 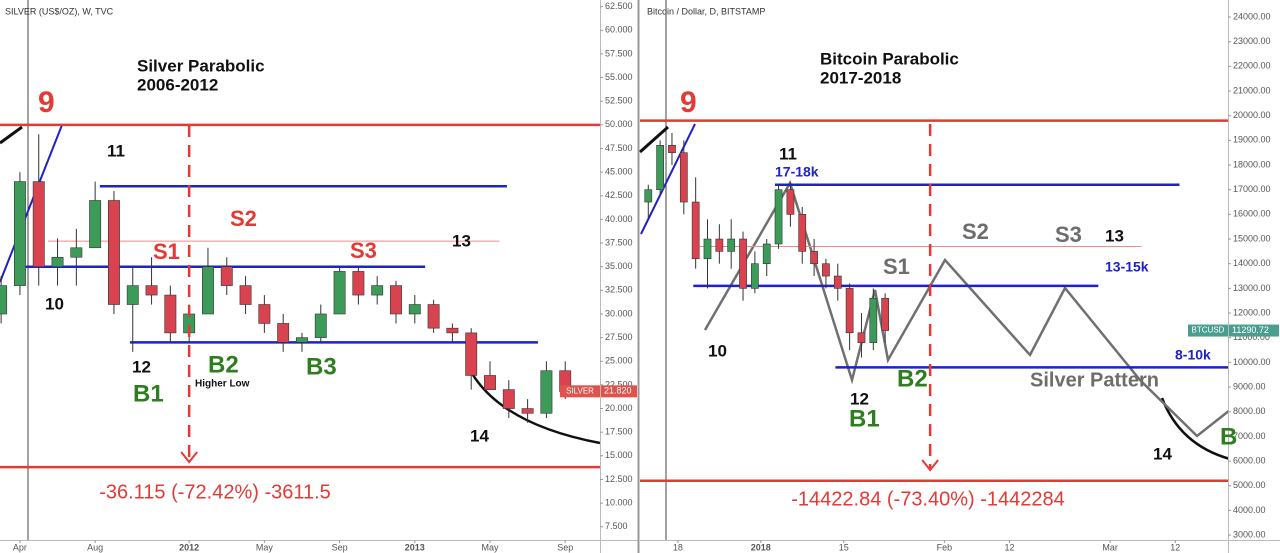 What do you see at coordinates (1249, 485) in the screenshot?
I see `y-tick-label: 5000.00` at bounding box center [1249, 485].